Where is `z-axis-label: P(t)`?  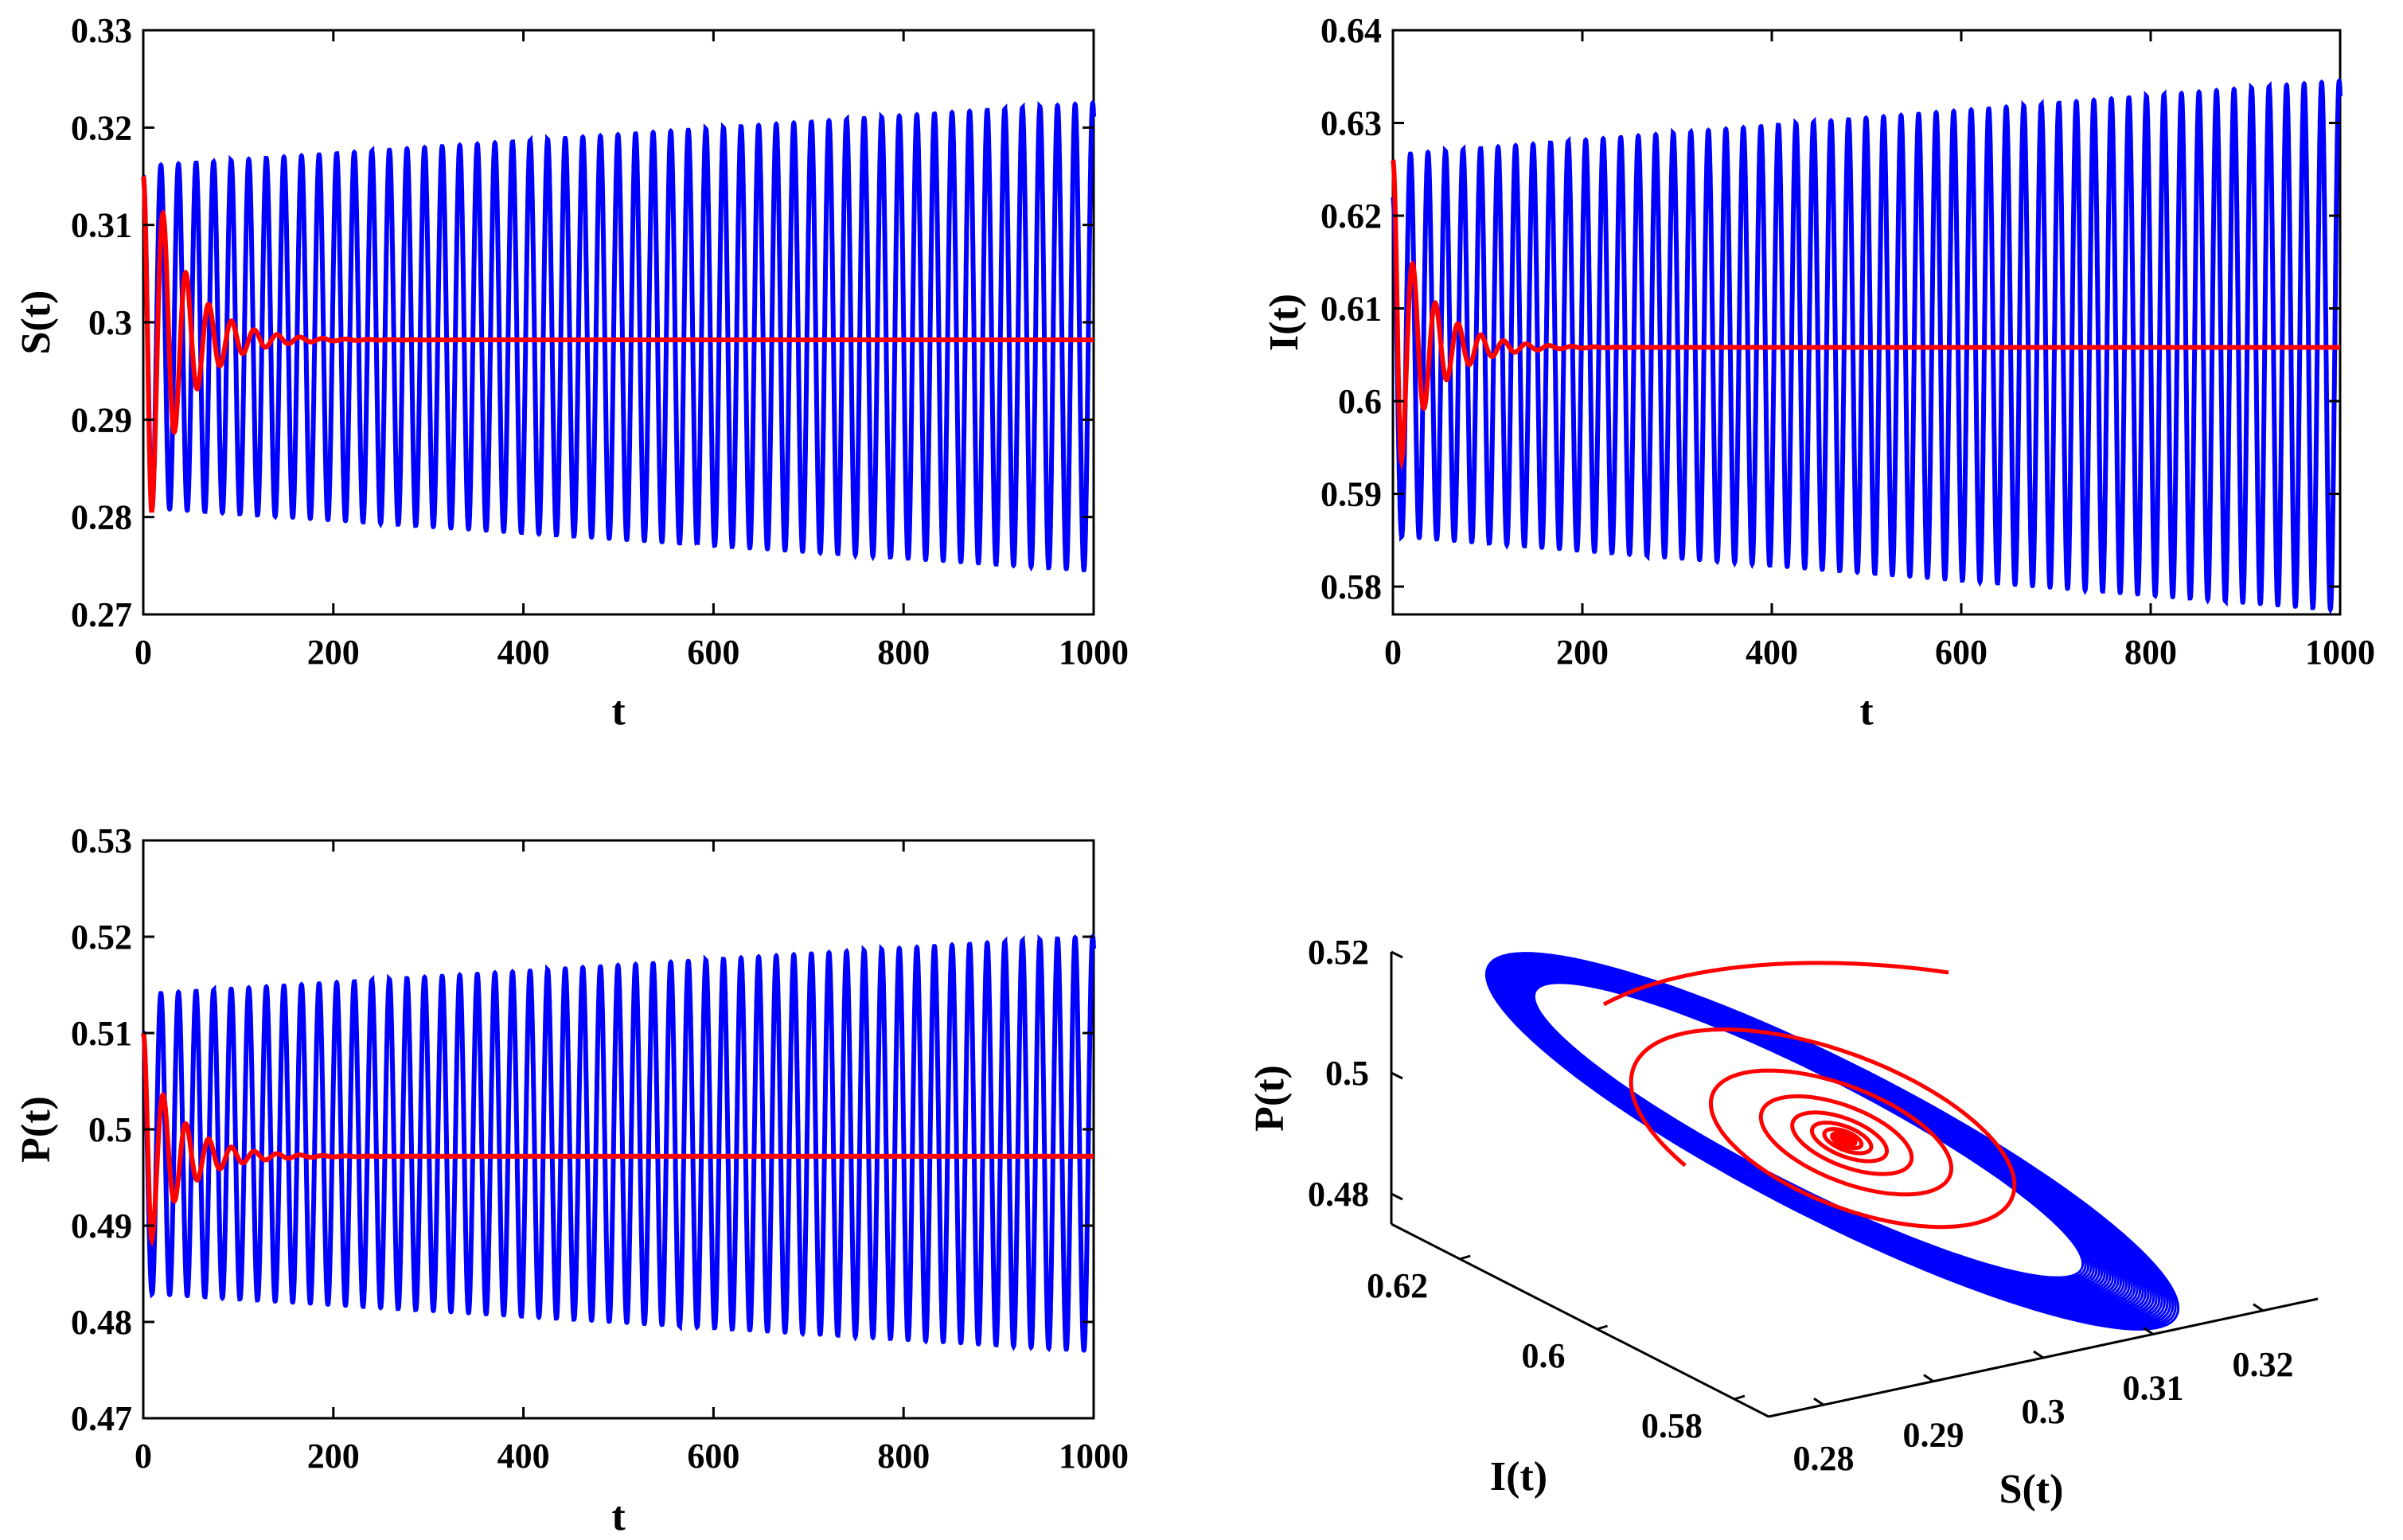 z-axis-label: P(t) is located at coordinates (1270, 1099).